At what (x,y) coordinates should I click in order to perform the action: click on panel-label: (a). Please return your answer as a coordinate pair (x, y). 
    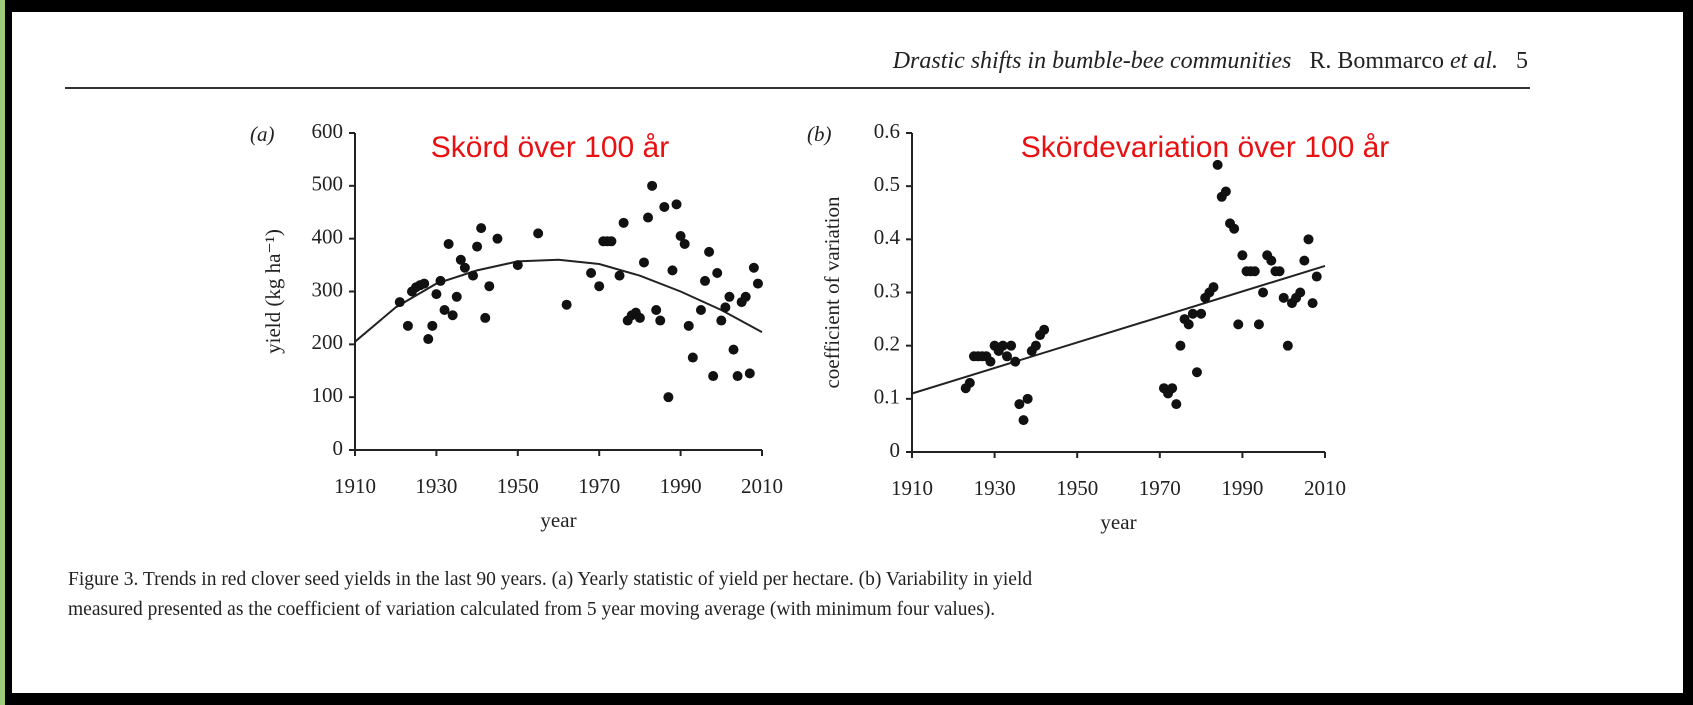
    Looking at the image, I should click on (262, 134).